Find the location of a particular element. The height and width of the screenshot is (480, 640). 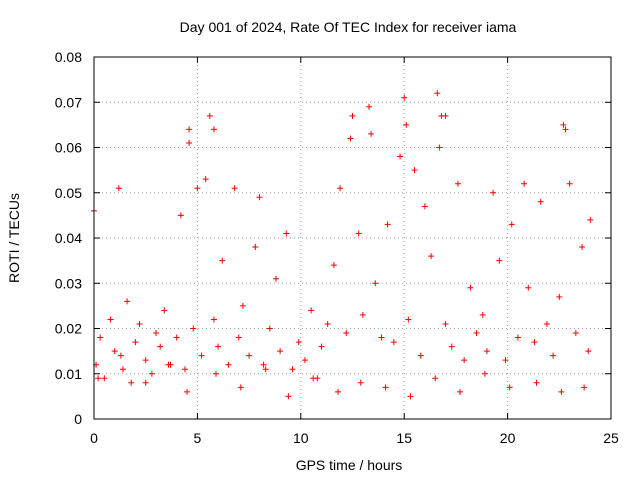

x-tick-label: 15 is located at coordinates (404, 438).